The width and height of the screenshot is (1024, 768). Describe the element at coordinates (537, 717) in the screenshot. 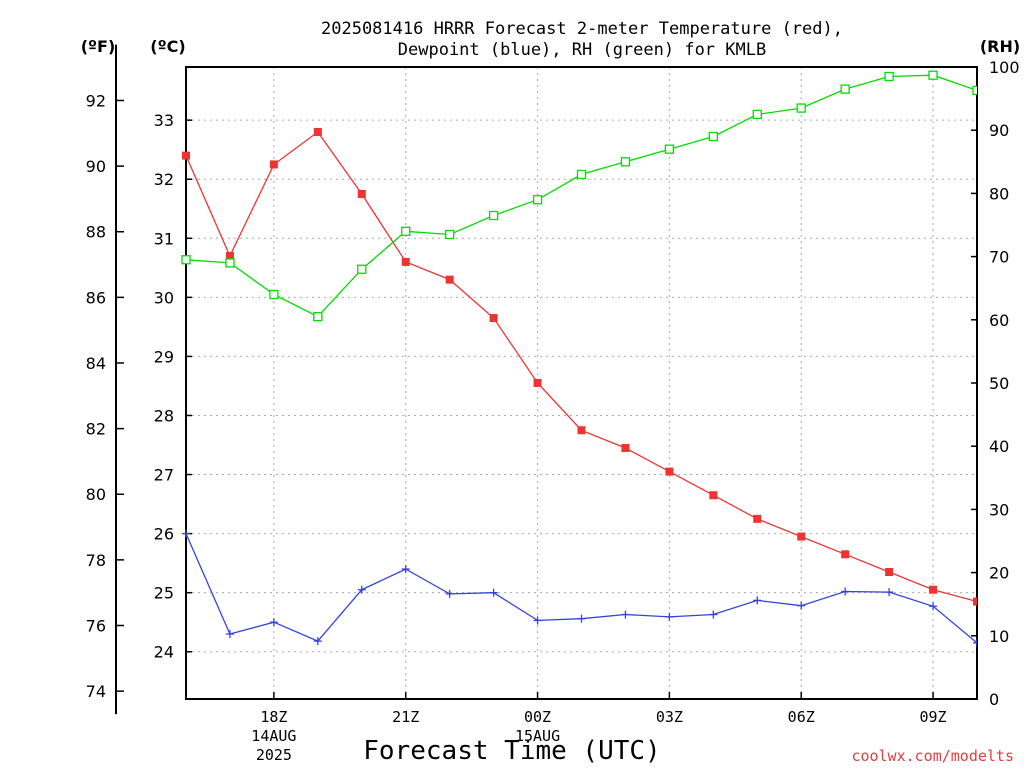

I see `x-tick-label: 00Z` at that location.